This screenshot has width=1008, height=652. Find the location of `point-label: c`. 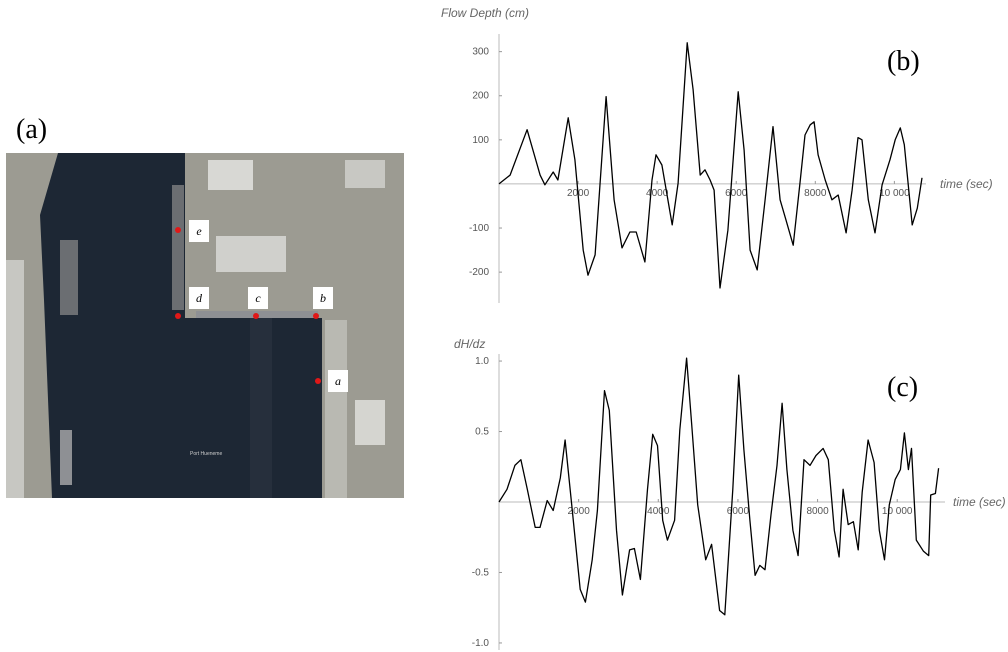

point-label: c is located at coordinates (258, 298).